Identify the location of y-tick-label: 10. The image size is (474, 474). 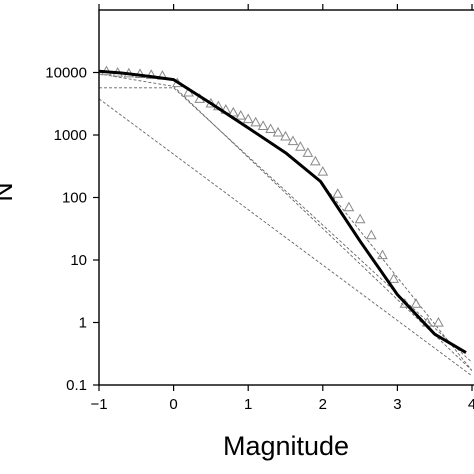
(78, 260).